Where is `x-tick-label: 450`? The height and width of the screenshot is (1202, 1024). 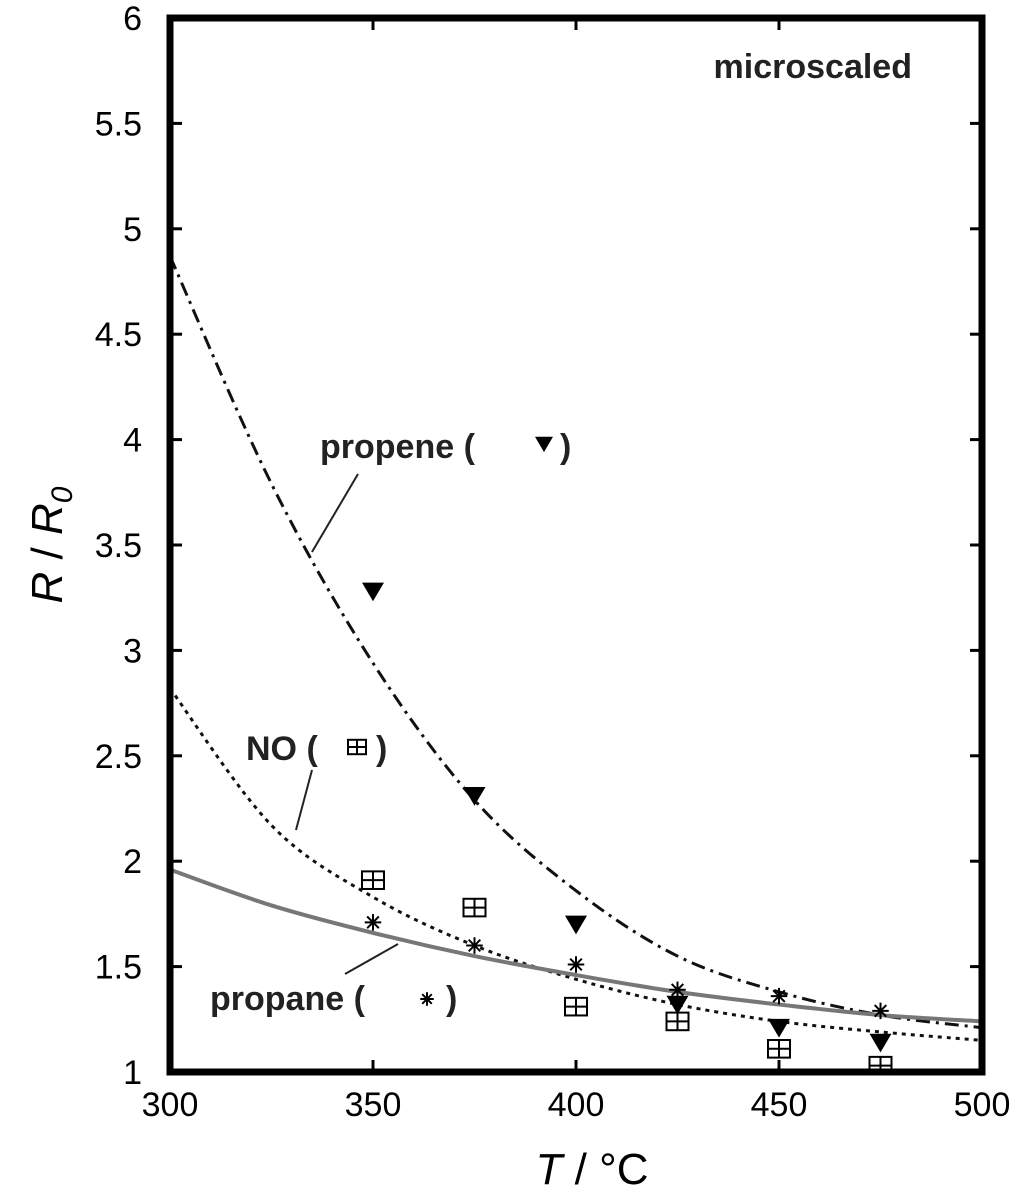 x-tick-label: 450 is located at coordinates (779, 1105).